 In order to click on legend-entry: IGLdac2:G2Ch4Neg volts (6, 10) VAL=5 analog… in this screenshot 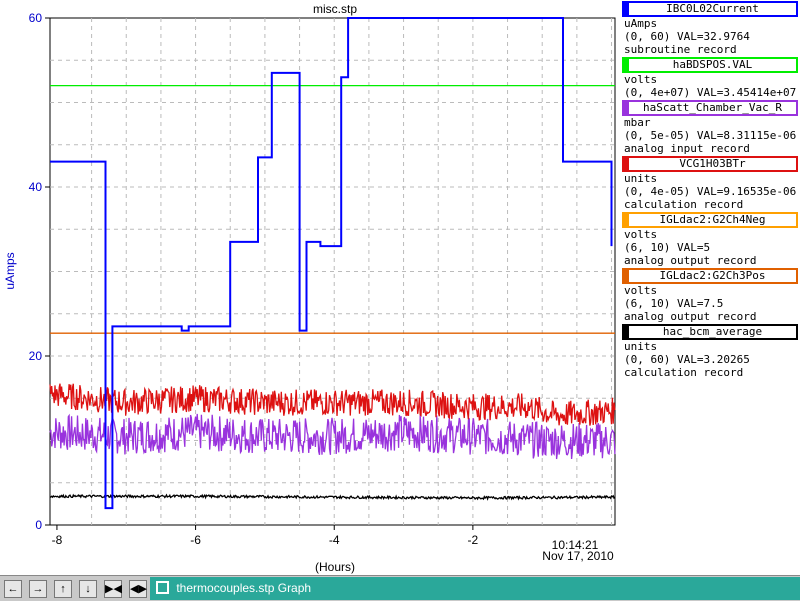, I will do `click(710, 239)`.